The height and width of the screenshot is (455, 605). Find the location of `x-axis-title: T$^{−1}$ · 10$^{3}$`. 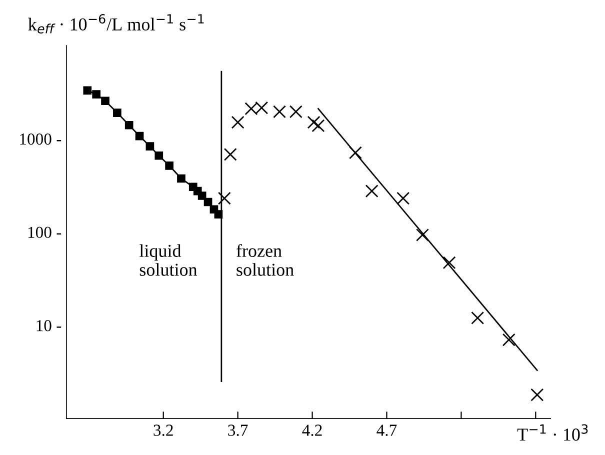

x-axis-title: T$^{−1}$ · 10$^{3}$ is located at coordinates (552, 432).